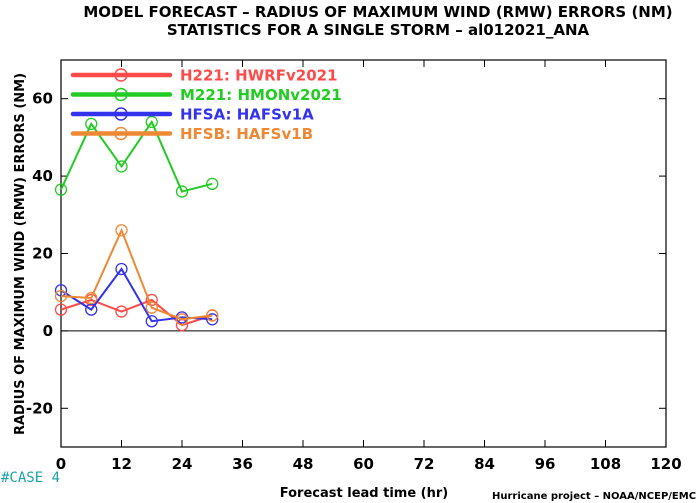 This screenshot has width=700, height=503. Describe the element at coordinates (61, 464) in the screenshot. I see `x-tick-label: 0` at that location.